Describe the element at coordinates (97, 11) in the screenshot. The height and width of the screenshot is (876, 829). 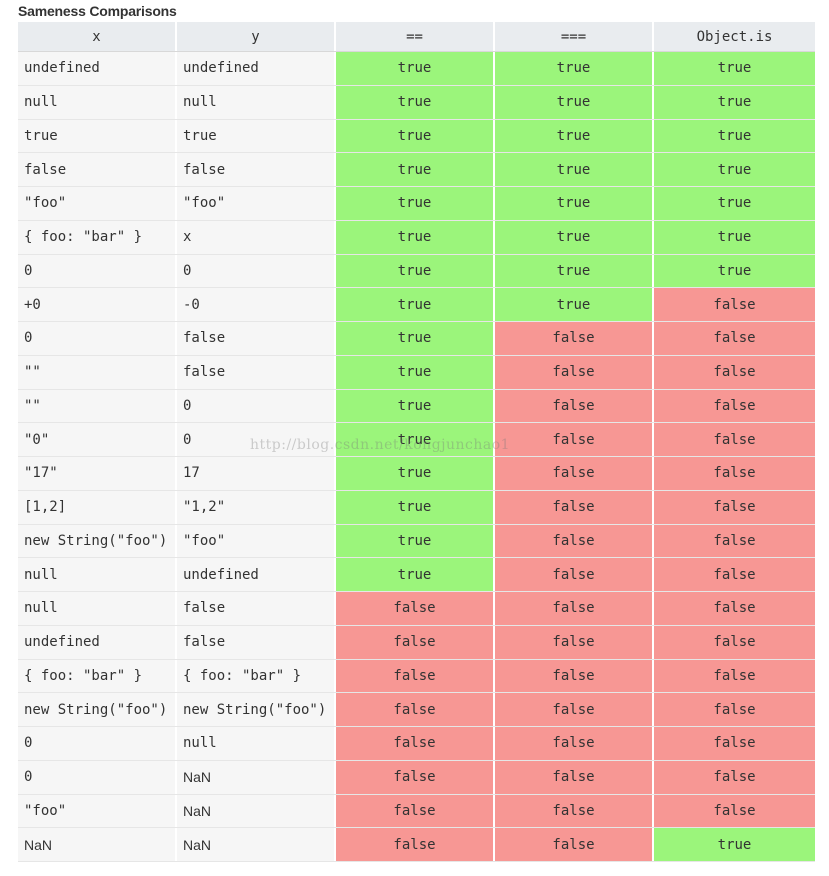
I see `table-caption: Sameness Comparisons` at that location.